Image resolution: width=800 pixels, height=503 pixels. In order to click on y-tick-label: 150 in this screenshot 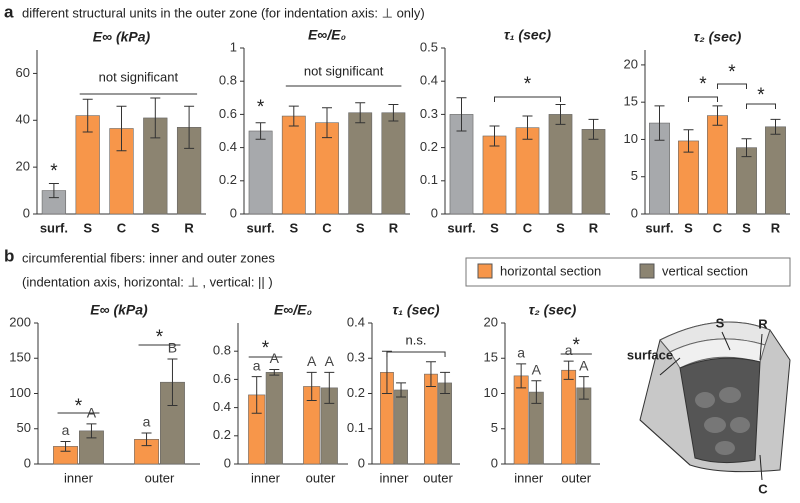, I will do `click(20, 357)`.